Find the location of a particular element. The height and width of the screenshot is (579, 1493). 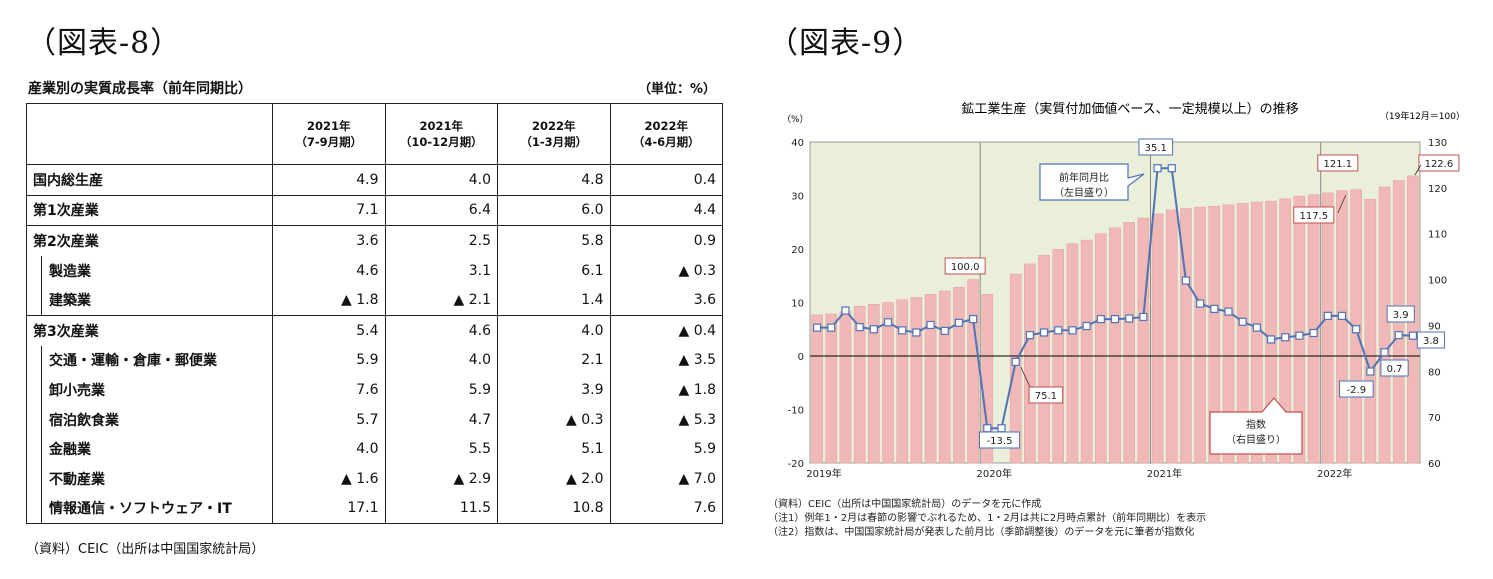

table-cell: 3.6 is located at coordinates (329, 240).